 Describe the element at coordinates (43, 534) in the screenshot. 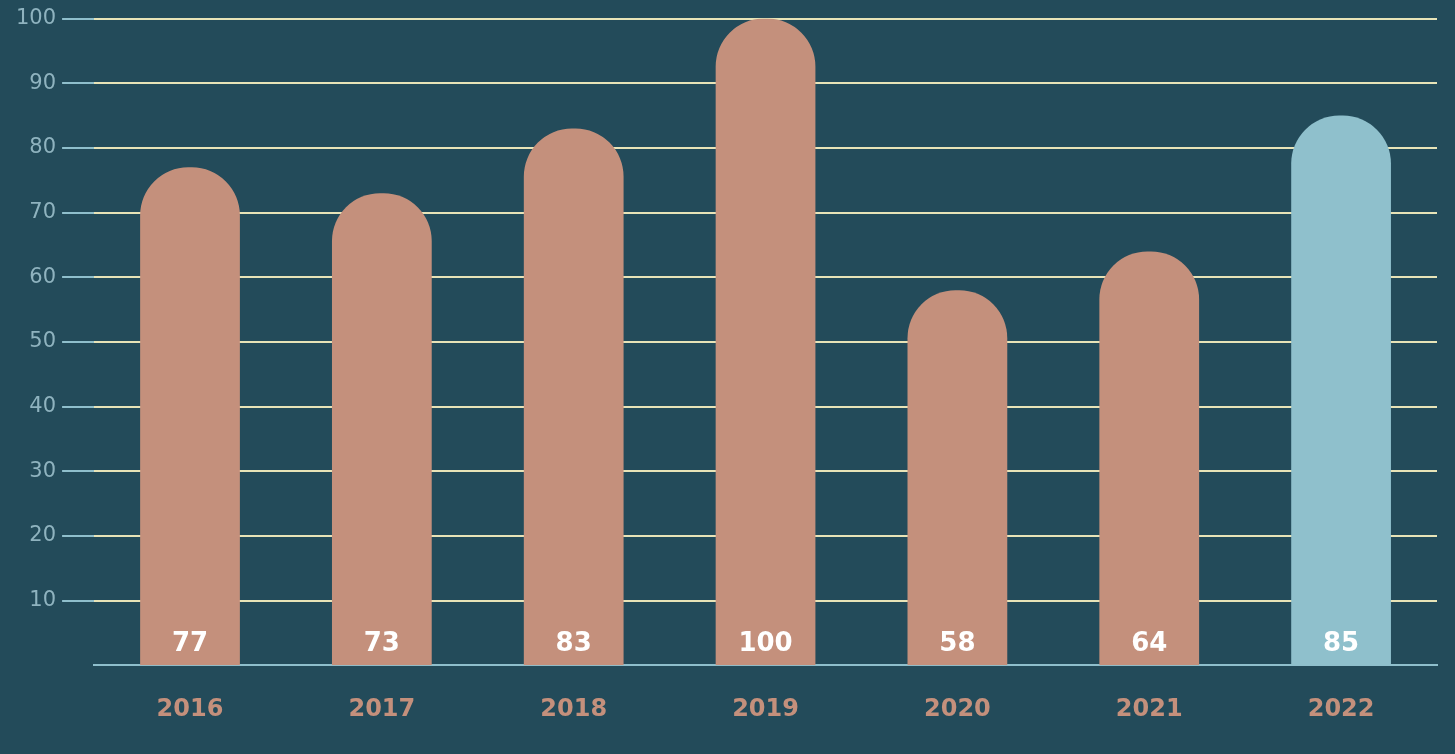

I see `y-tick-label: 20` at that location.